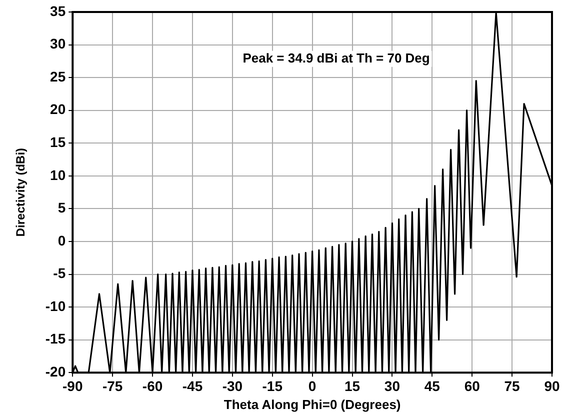 The width and height of the screenshot is (566, 415). I want to click on x-tick-label: 45, so click(432, 386).